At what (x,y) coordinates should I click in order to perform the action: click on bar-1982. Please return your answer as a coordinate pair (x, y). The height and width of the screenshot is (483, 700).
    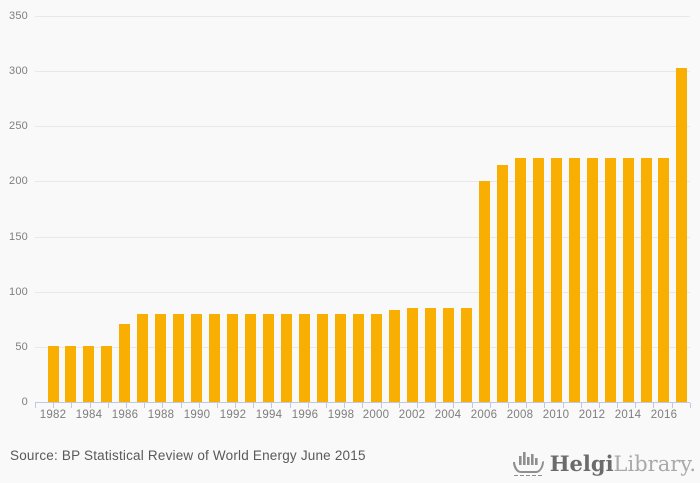
    Looking at the image, I should click on (53, 374).